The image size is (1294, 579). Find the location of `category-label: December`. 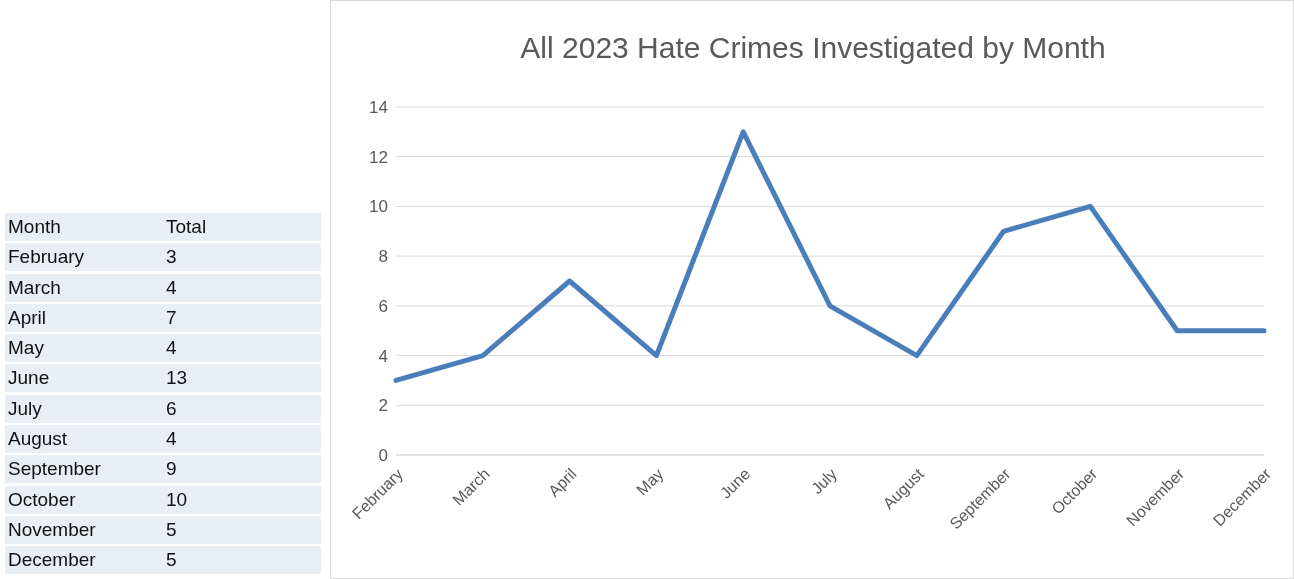

category-label: December is located at coordinates (52, 560).